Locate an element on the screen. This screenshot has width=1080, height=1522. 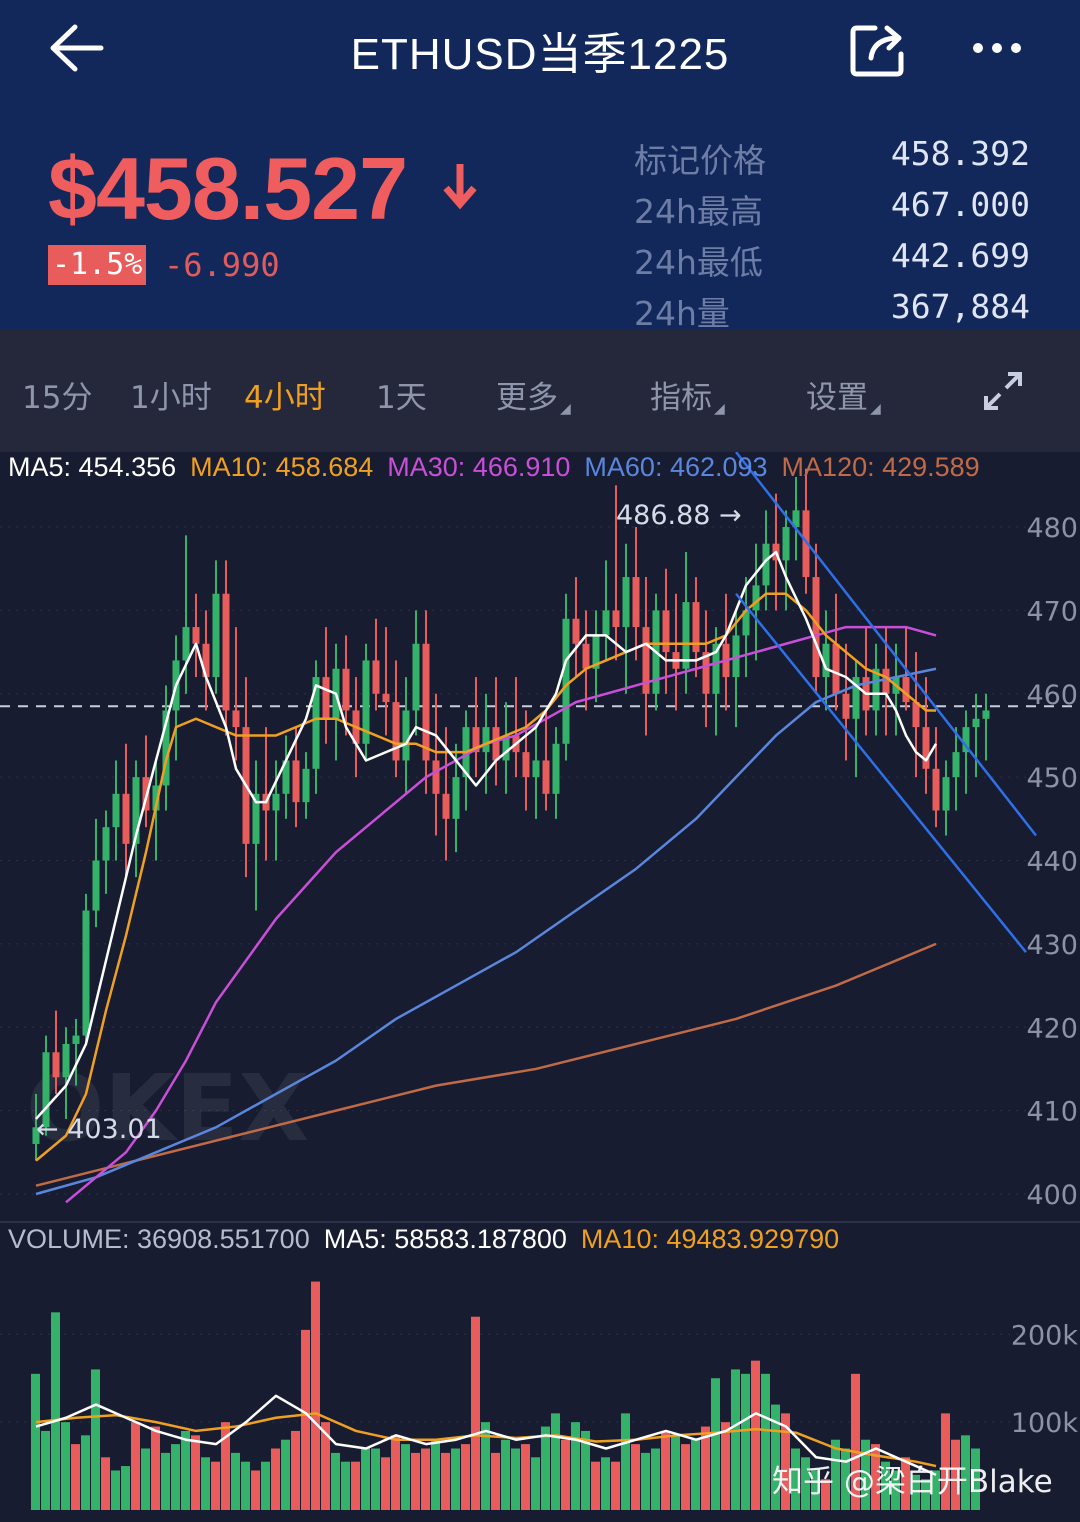
tab-15min: 15分 is located at coordinates (57, 398).